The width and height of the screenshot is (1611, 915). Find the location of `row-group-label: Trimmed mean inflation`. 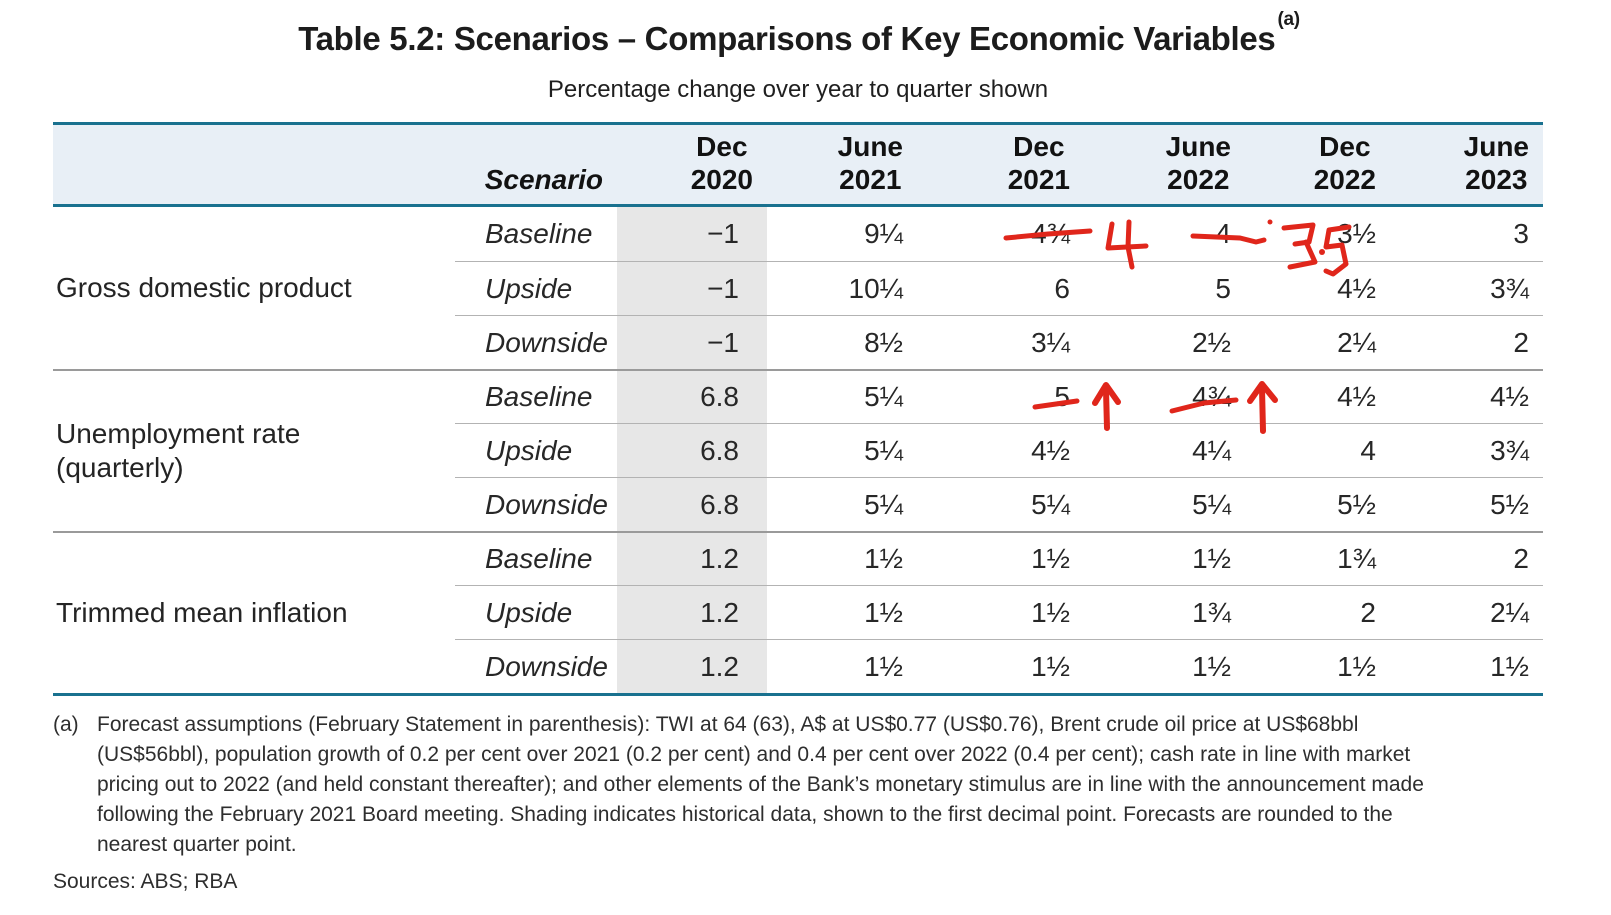

row-group-label: Trimmed mean inflation is located at coordinates (254, 613).